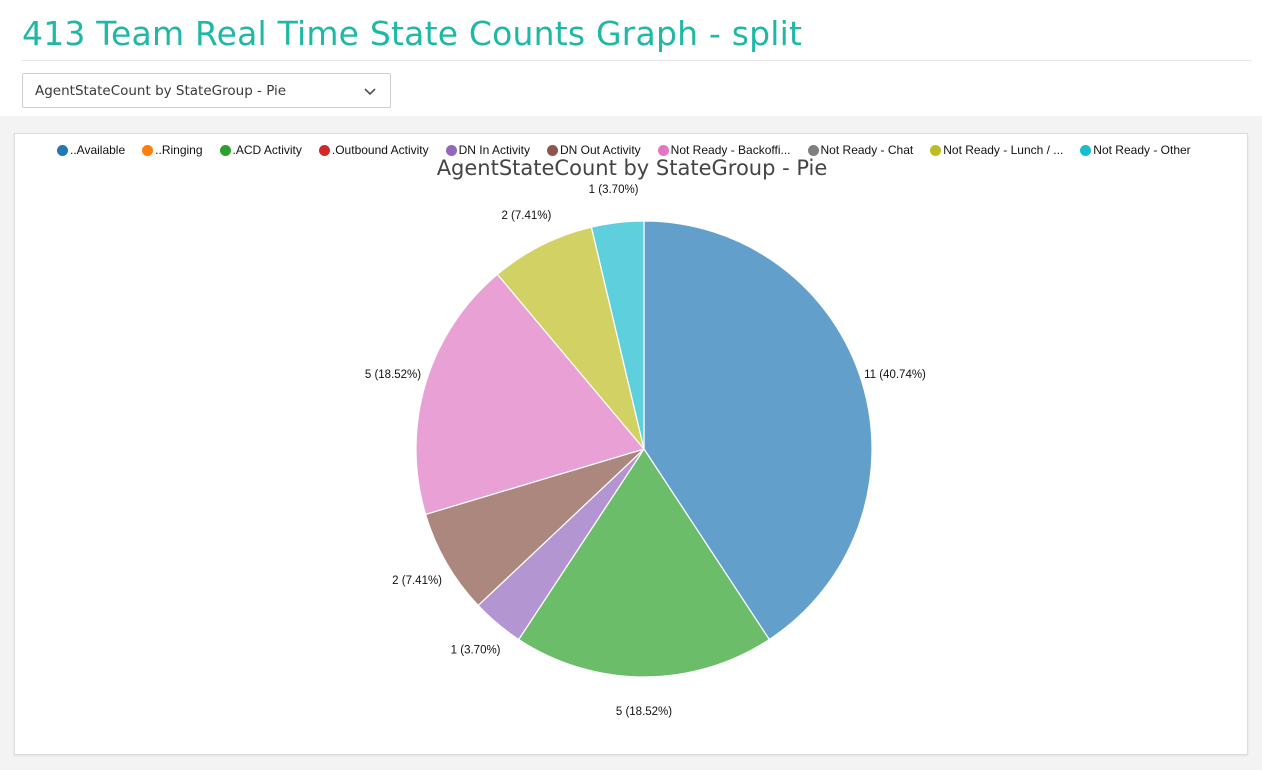  I want to click on legend-item: ..Available, so click(91, 150).